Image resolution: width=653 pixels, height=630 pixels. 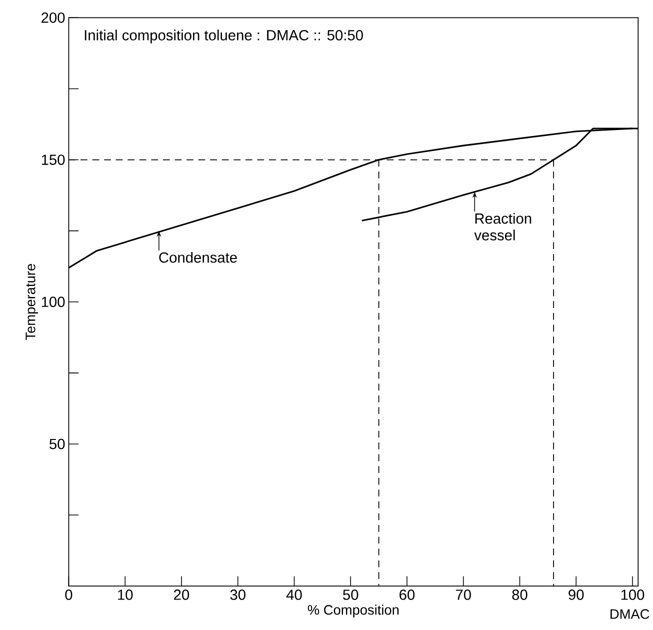 I want to click on x-tick-label: 0, so click(x=68, y=594).